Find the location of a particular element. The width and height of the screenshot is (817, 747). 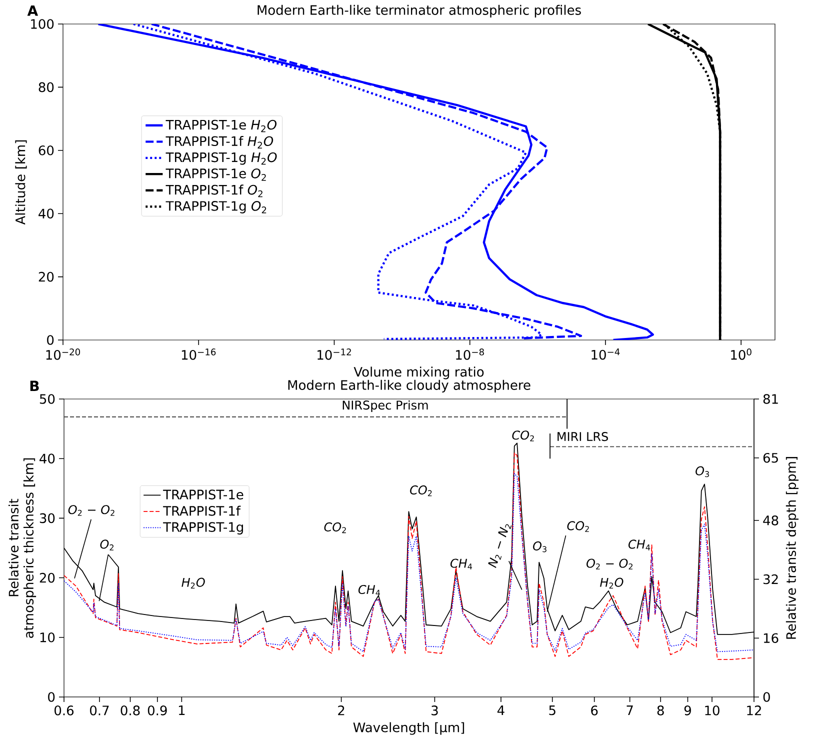

y-tick-label: 100 is located at coordinates (42, 24).